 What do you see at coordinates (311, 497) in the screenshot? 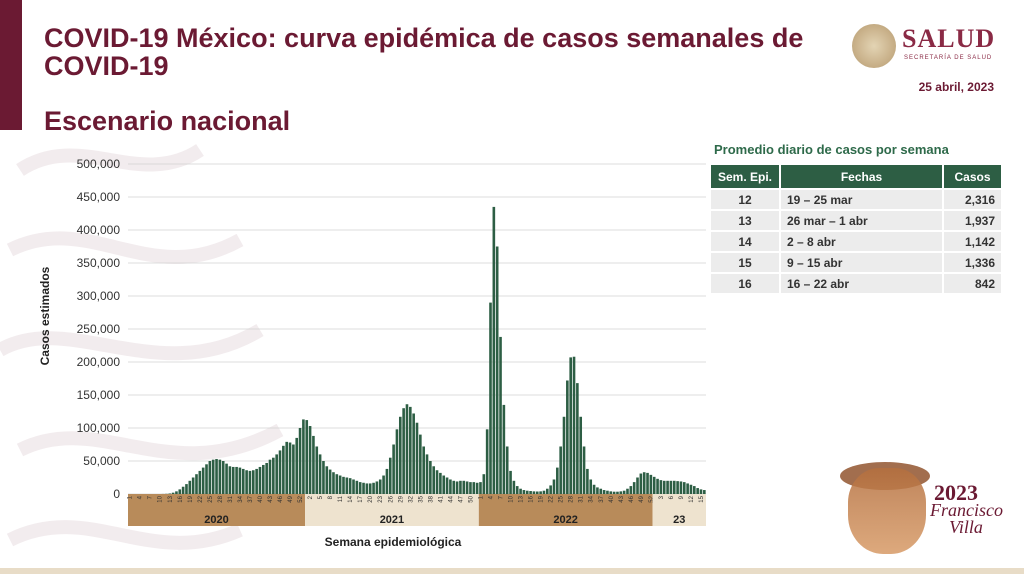
I see `x-tick-label: 2` at bounding box center [311, 497].